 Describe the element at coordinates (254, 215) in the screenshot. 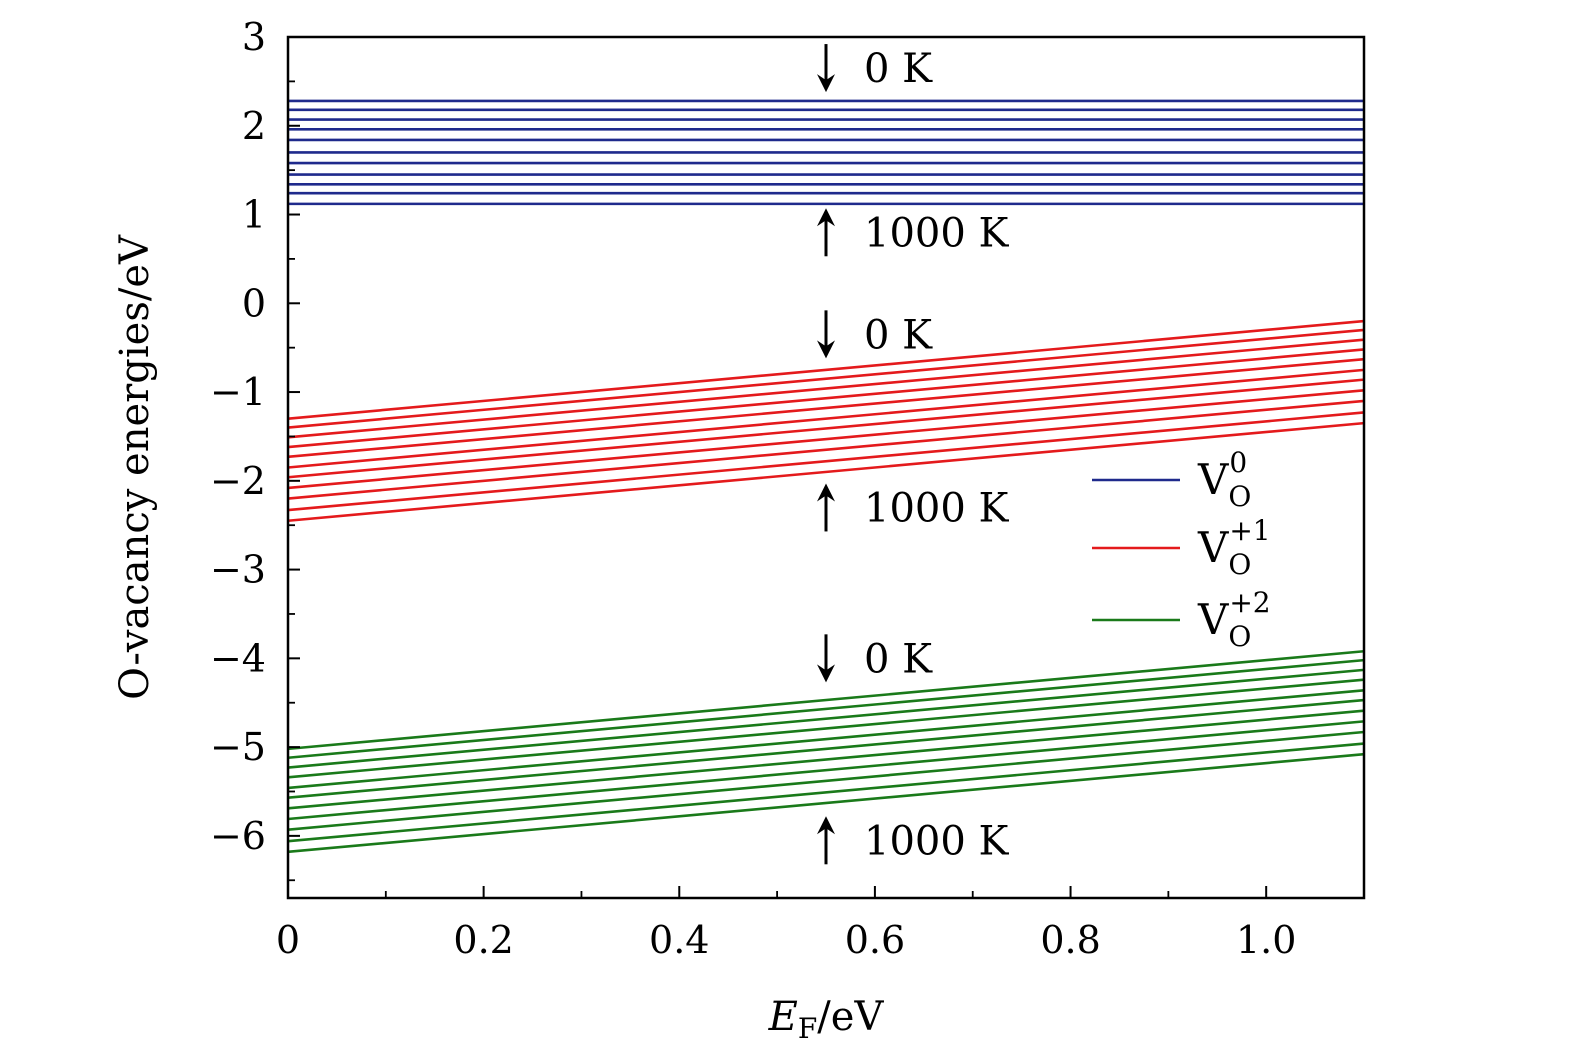

I see `y-tick-label: 1` at that location.